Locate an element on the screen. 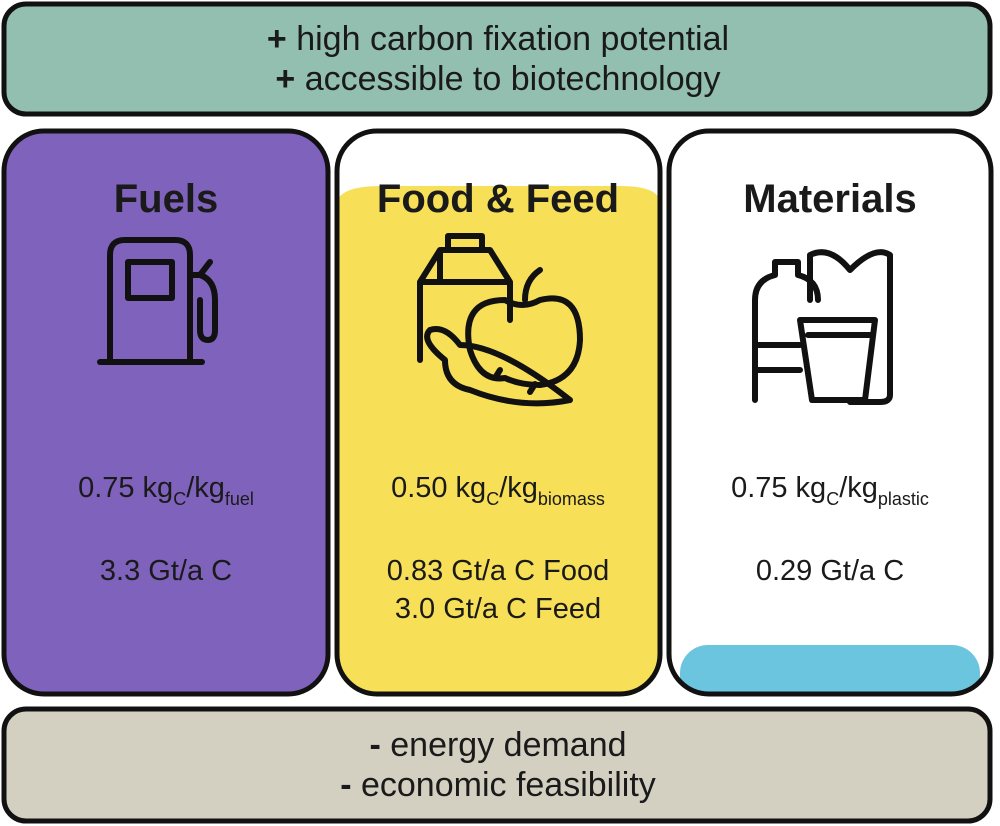 This screenshot has width=1000, height=826. fuel-icon is located at coordinates (157, 301).